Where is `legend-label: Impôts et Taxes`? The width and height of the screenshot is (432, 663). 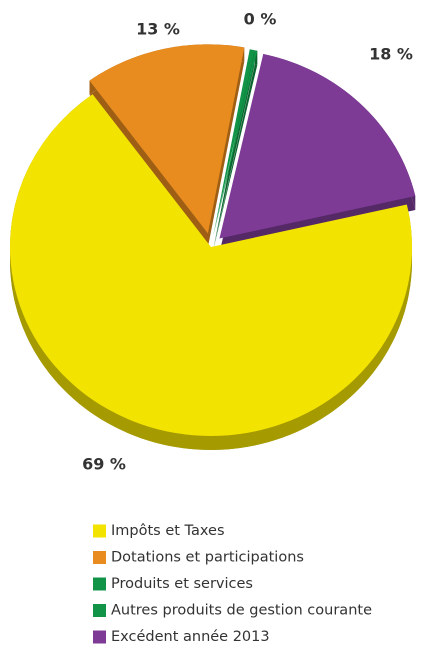
legend-label: Impôts et Taxes is located at coordinates (168, 531).